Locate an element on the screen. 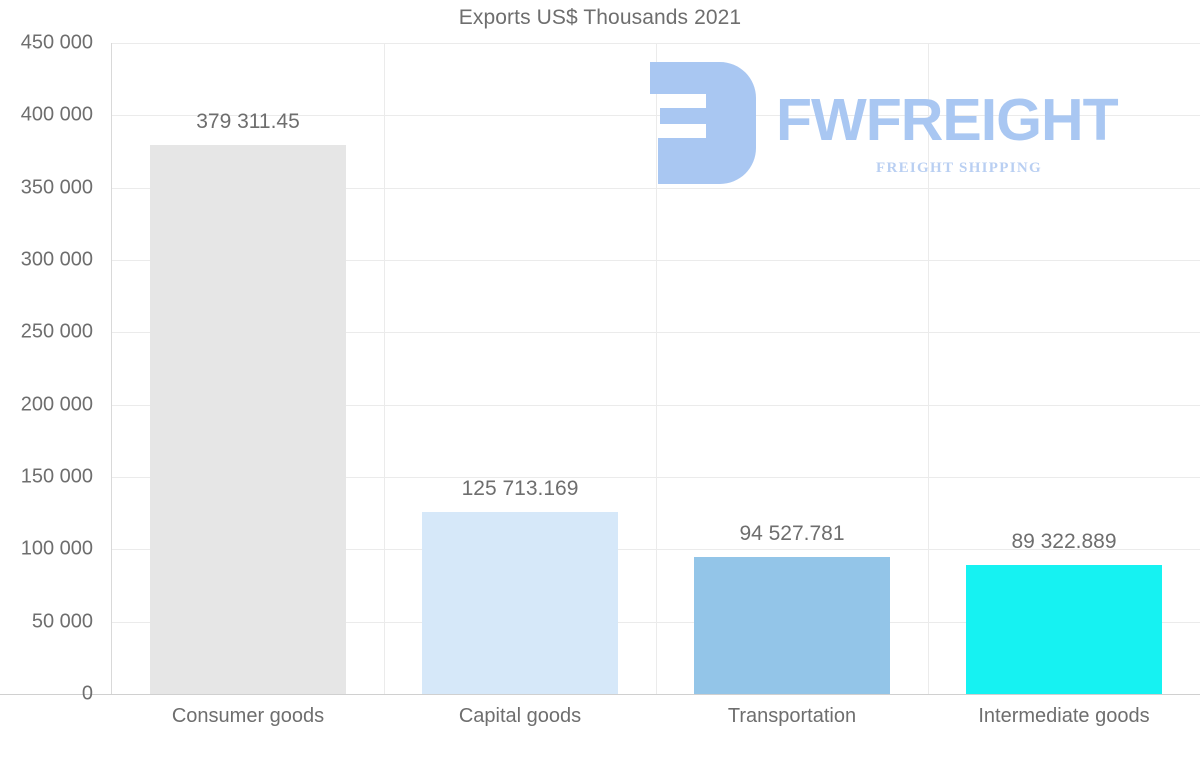 Image resolution: width=1200 pixels, height=763 pixels. x-axis-line is located at coordinates (600, 694).